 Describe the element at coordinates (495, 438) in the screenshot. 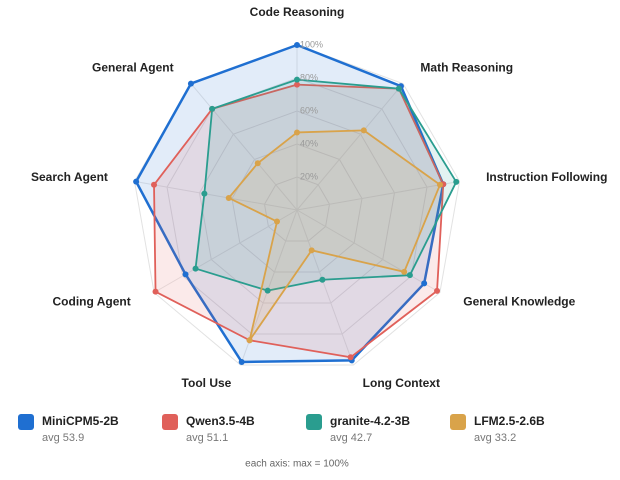

I see `legend-avg: avg 33.2` at that location.